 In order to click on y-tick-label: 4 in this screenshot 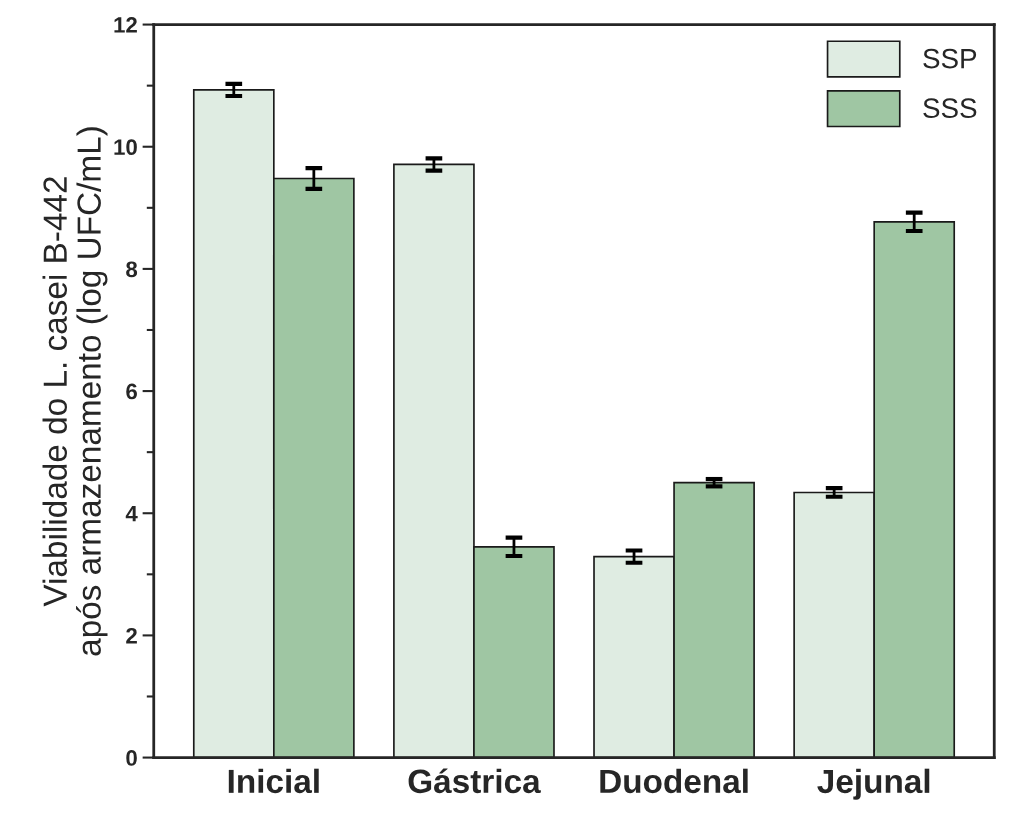, I will do `click(131, 514)`.